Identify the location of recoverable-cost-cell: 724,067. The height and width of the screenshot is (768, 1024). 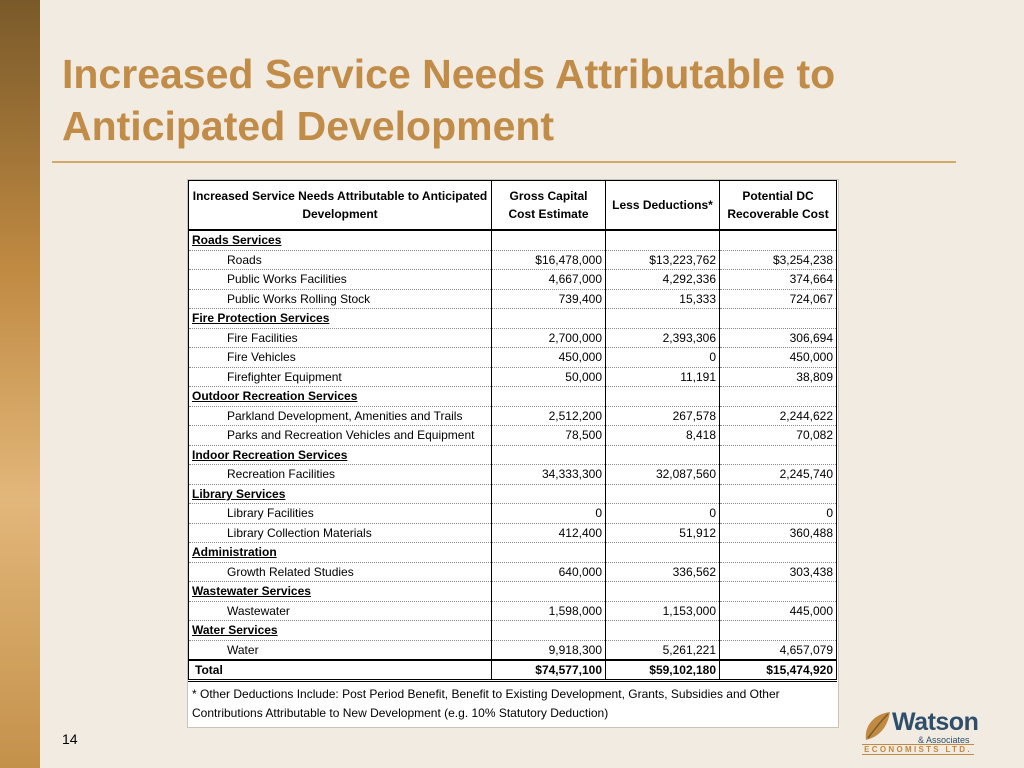
(778, 299).